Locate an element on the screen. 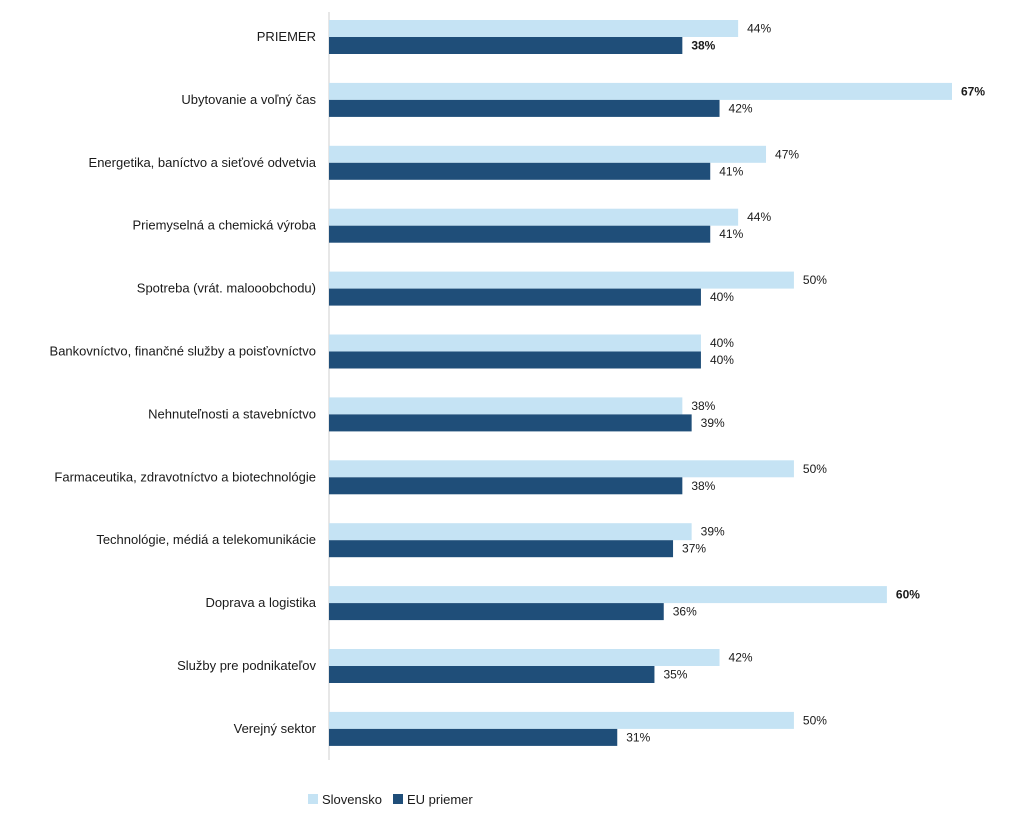  bar-eu-priemer-energetika-banictvo-a-sietove-odvetvia is located at coordinates (520, 171).